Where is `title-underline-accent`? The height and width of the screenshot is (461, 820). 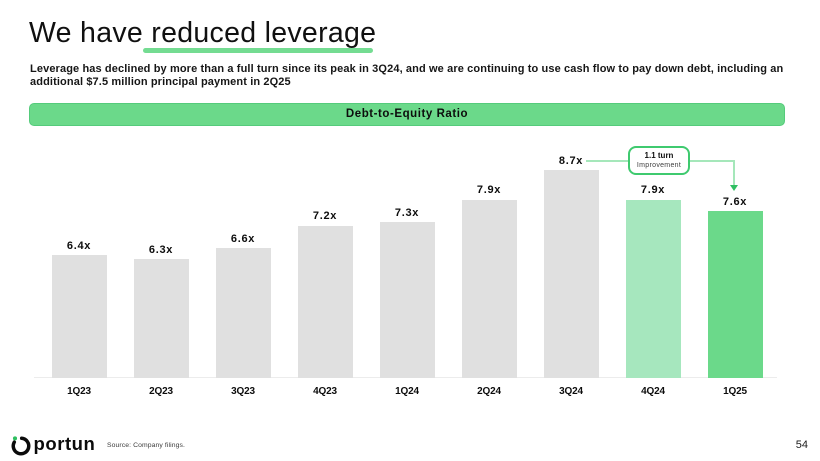 title-underline-accent is located at coordinates (258, 50).